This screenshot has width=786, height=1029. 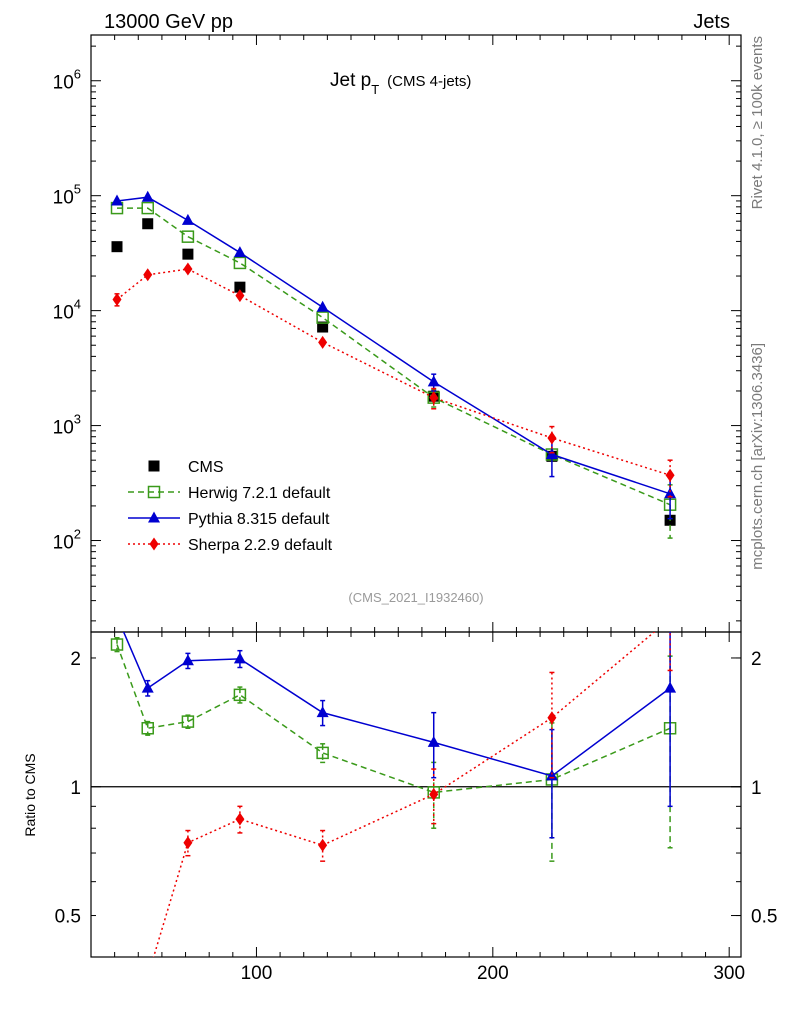 I want to click on title-suffix: (CMS 4-jets), so click(x=429, y=81).